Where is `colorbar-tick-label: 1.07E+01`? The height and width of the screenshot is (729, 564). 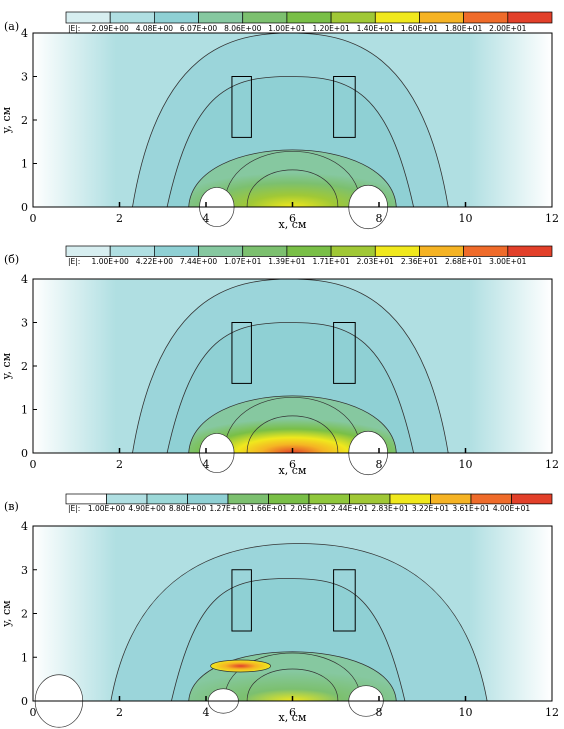
colorbar-tick-label: 1.07E+01 is located at coordinates (242, 261).